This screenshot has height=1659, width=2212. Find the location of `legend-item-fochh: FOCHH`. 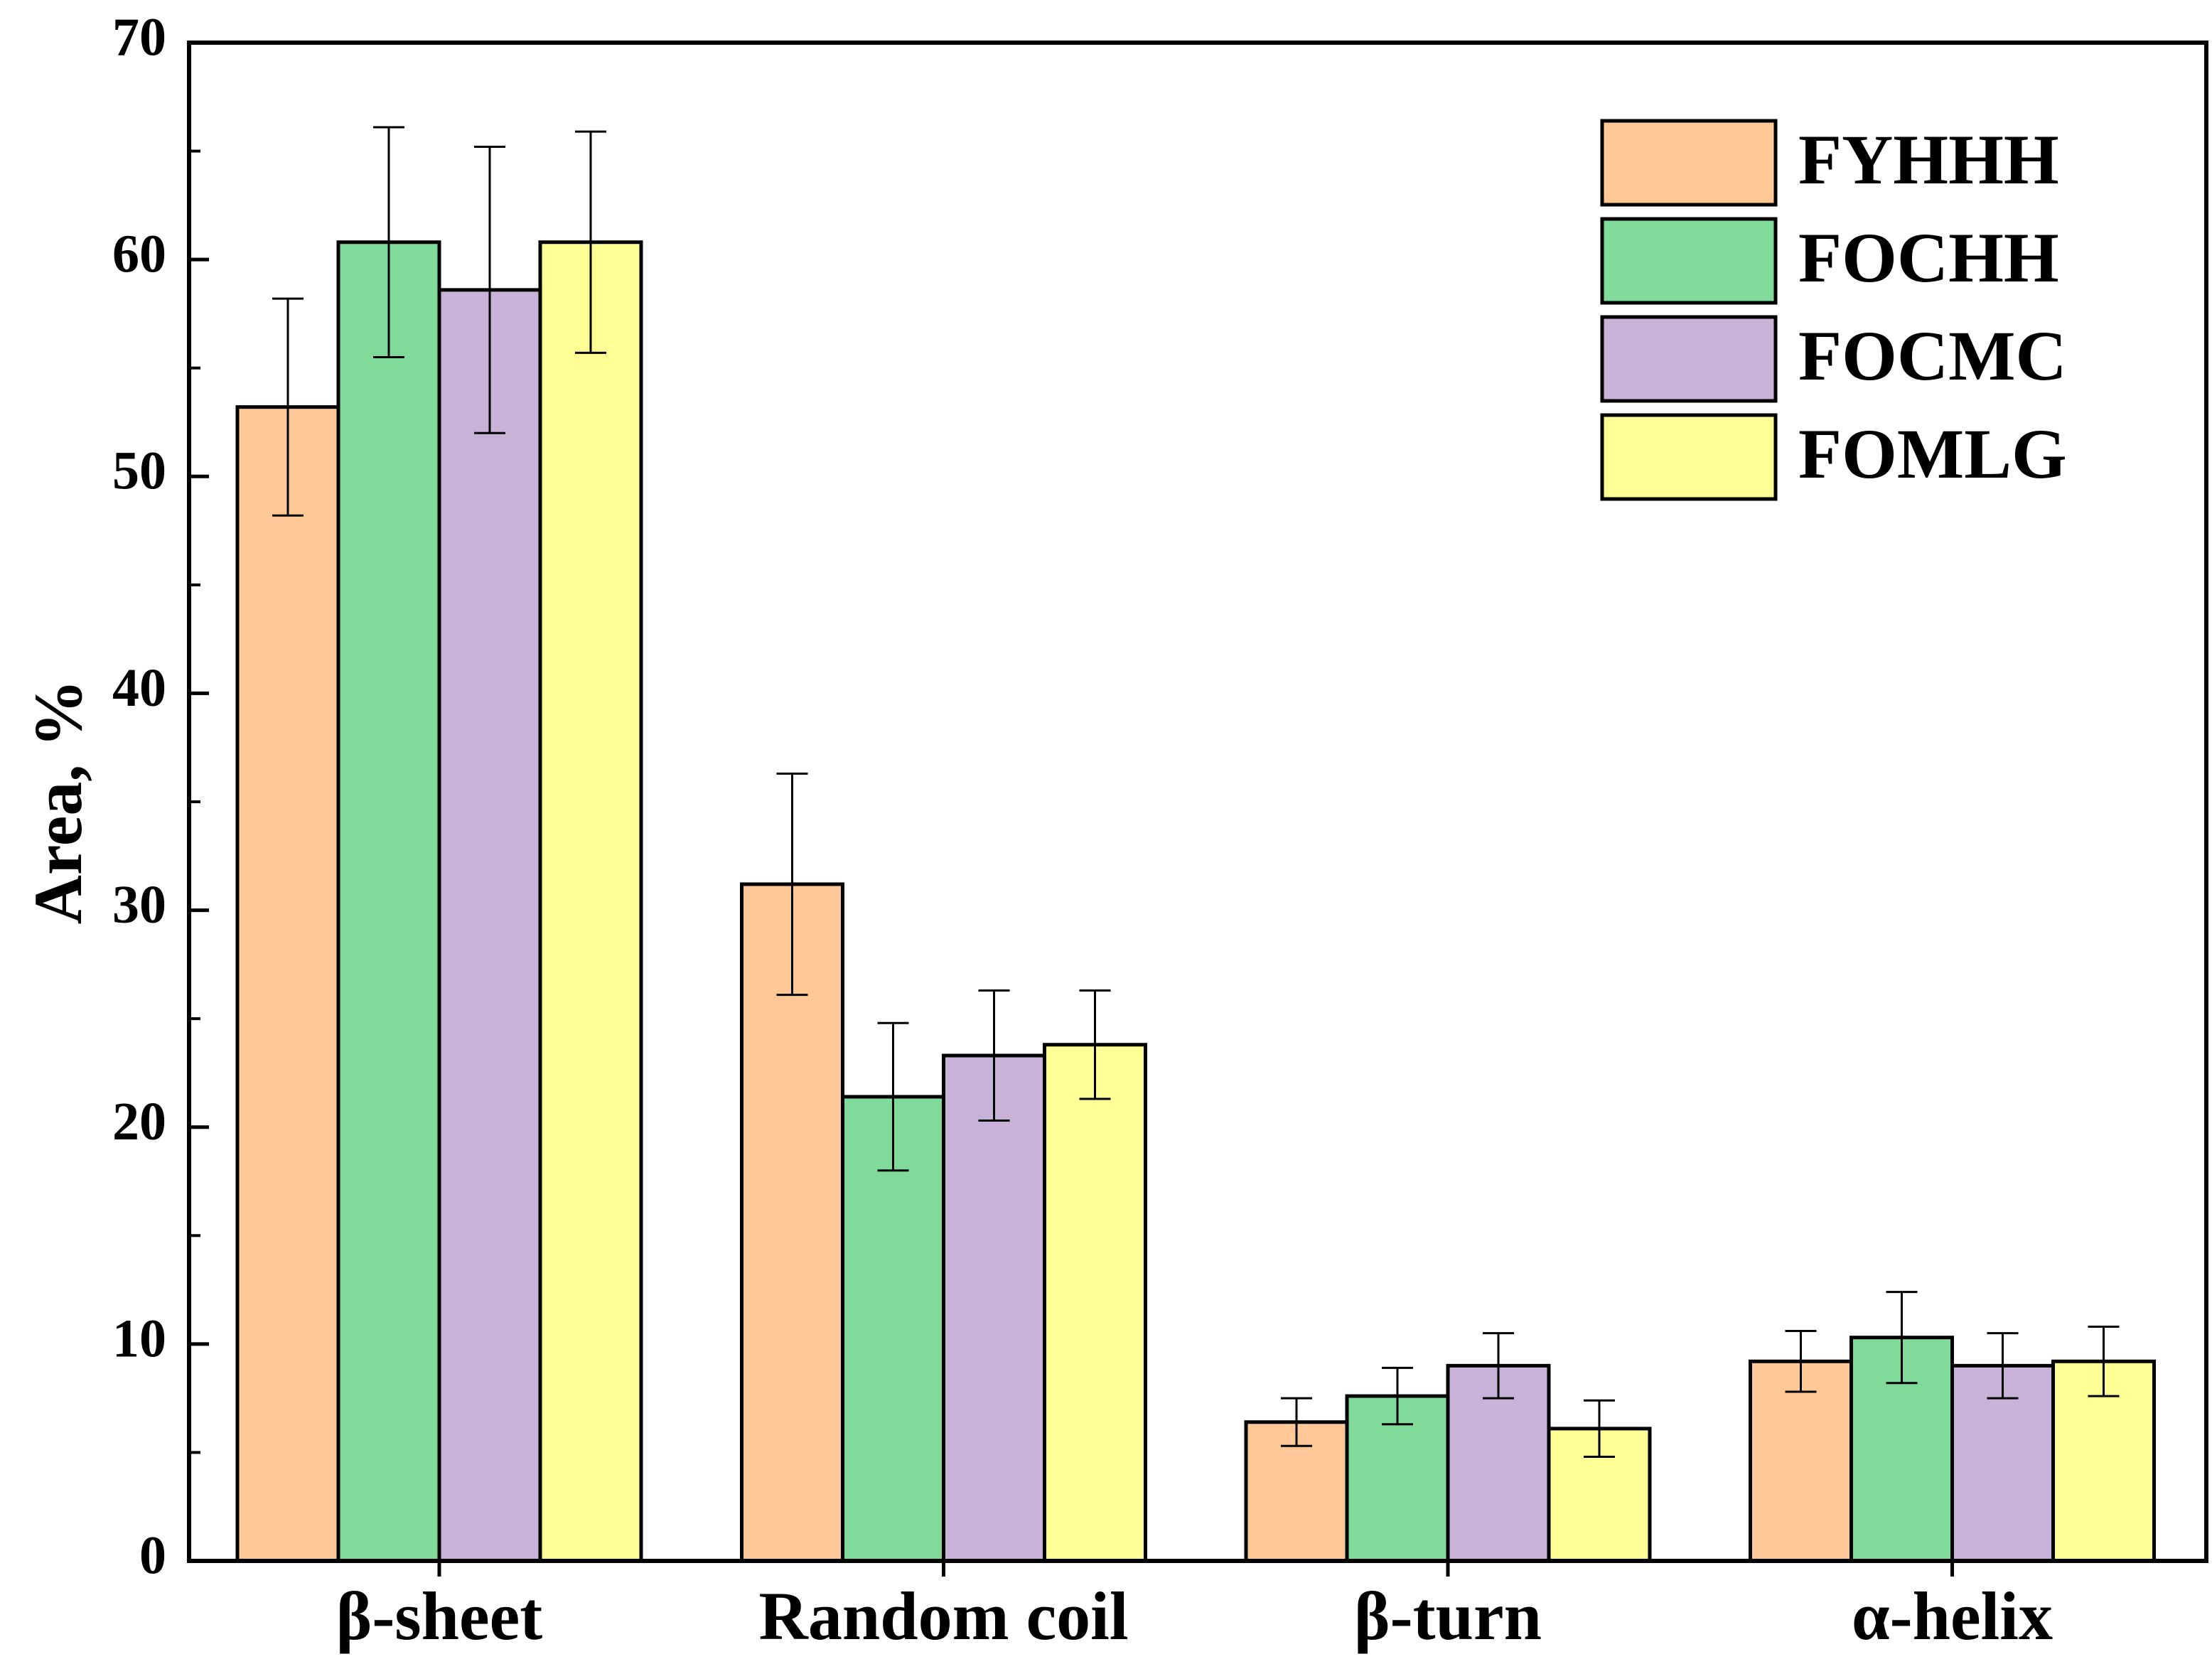

legend-item-fochh: FOCHH is located at coordinates (1829, 261).